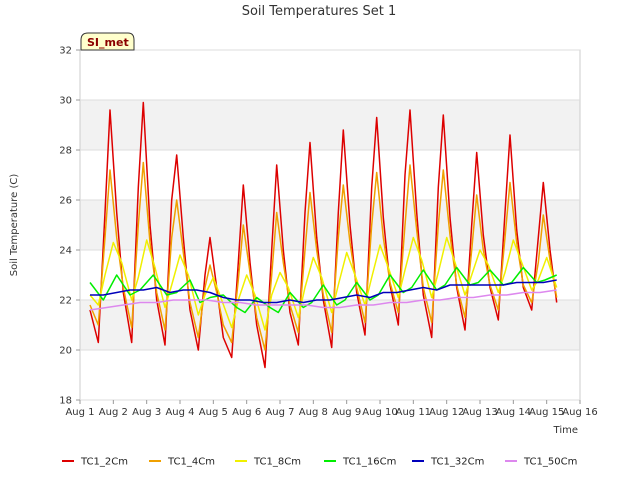 The width and height of the screenshot is (640, 480). I want to click on legend-label: TC1_8Cm, so click(277, 462).